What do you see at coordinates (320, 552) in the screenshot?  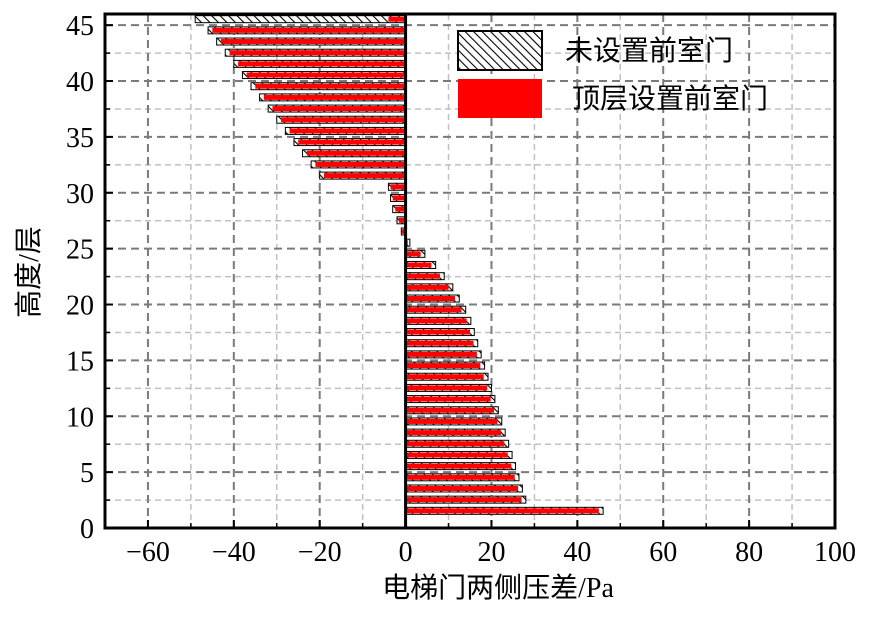 I see `x-tick-label: −20` at bounding box center [320, 552].